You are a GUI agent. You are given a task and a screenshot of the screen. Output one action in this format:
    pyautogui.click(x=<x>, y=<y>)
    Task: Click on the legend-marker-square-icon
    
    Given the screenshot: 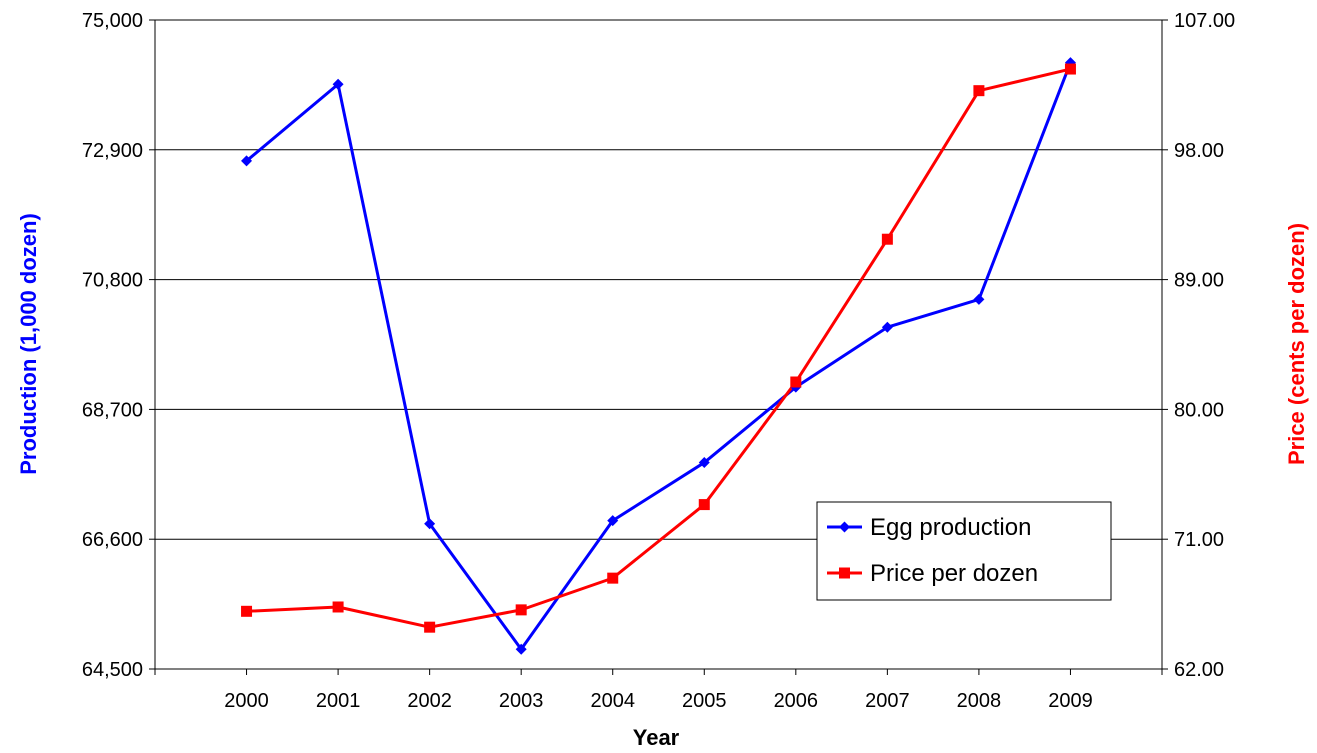 What is the action you would take?
    pyautogui.click(x=844, y=573)
    